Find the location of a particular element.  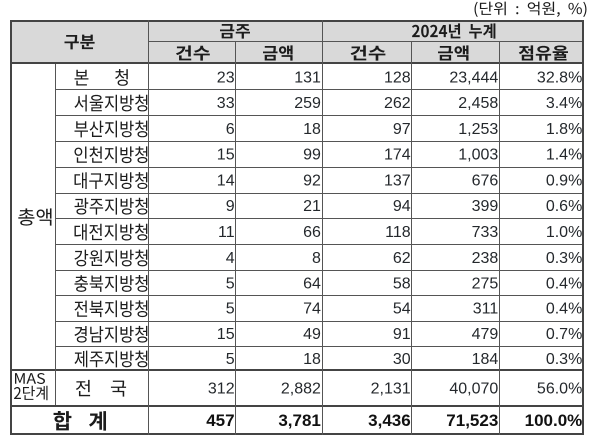

svg-text: 399 is located at coordinates (485, 206).